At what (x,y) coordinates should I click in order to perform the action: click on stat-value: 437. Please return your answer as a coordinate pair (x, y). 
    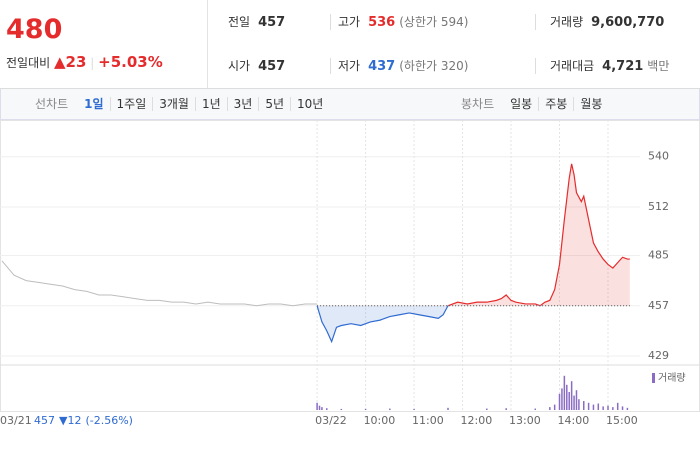
    Looking at the image, I should click on (382, 66).